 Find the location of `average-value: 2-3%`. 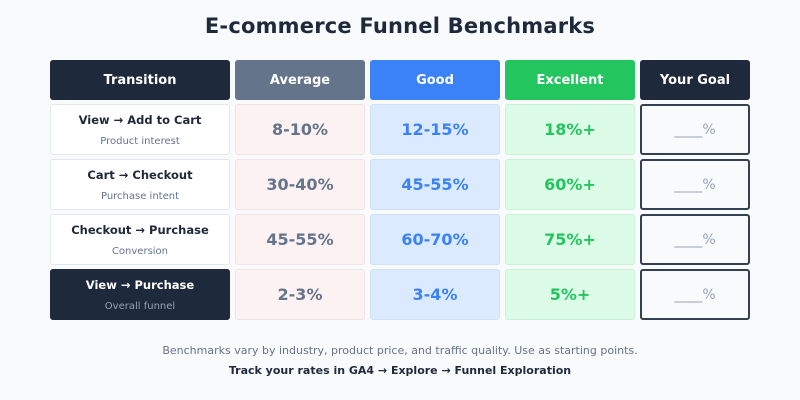

average-value: 2-3% is located at coordinates (300, 294).